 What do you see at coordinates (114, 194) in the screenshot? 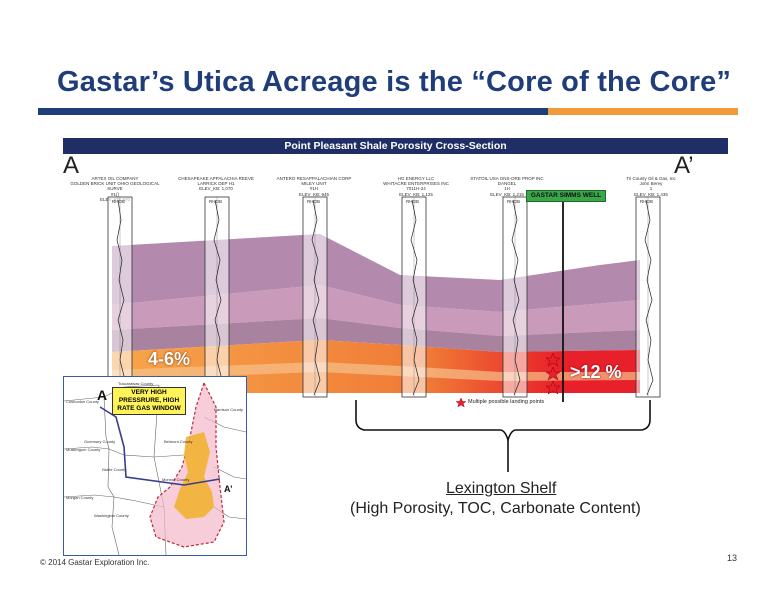
I see `well-1-number: #1()` at bounding box center [114, 194].